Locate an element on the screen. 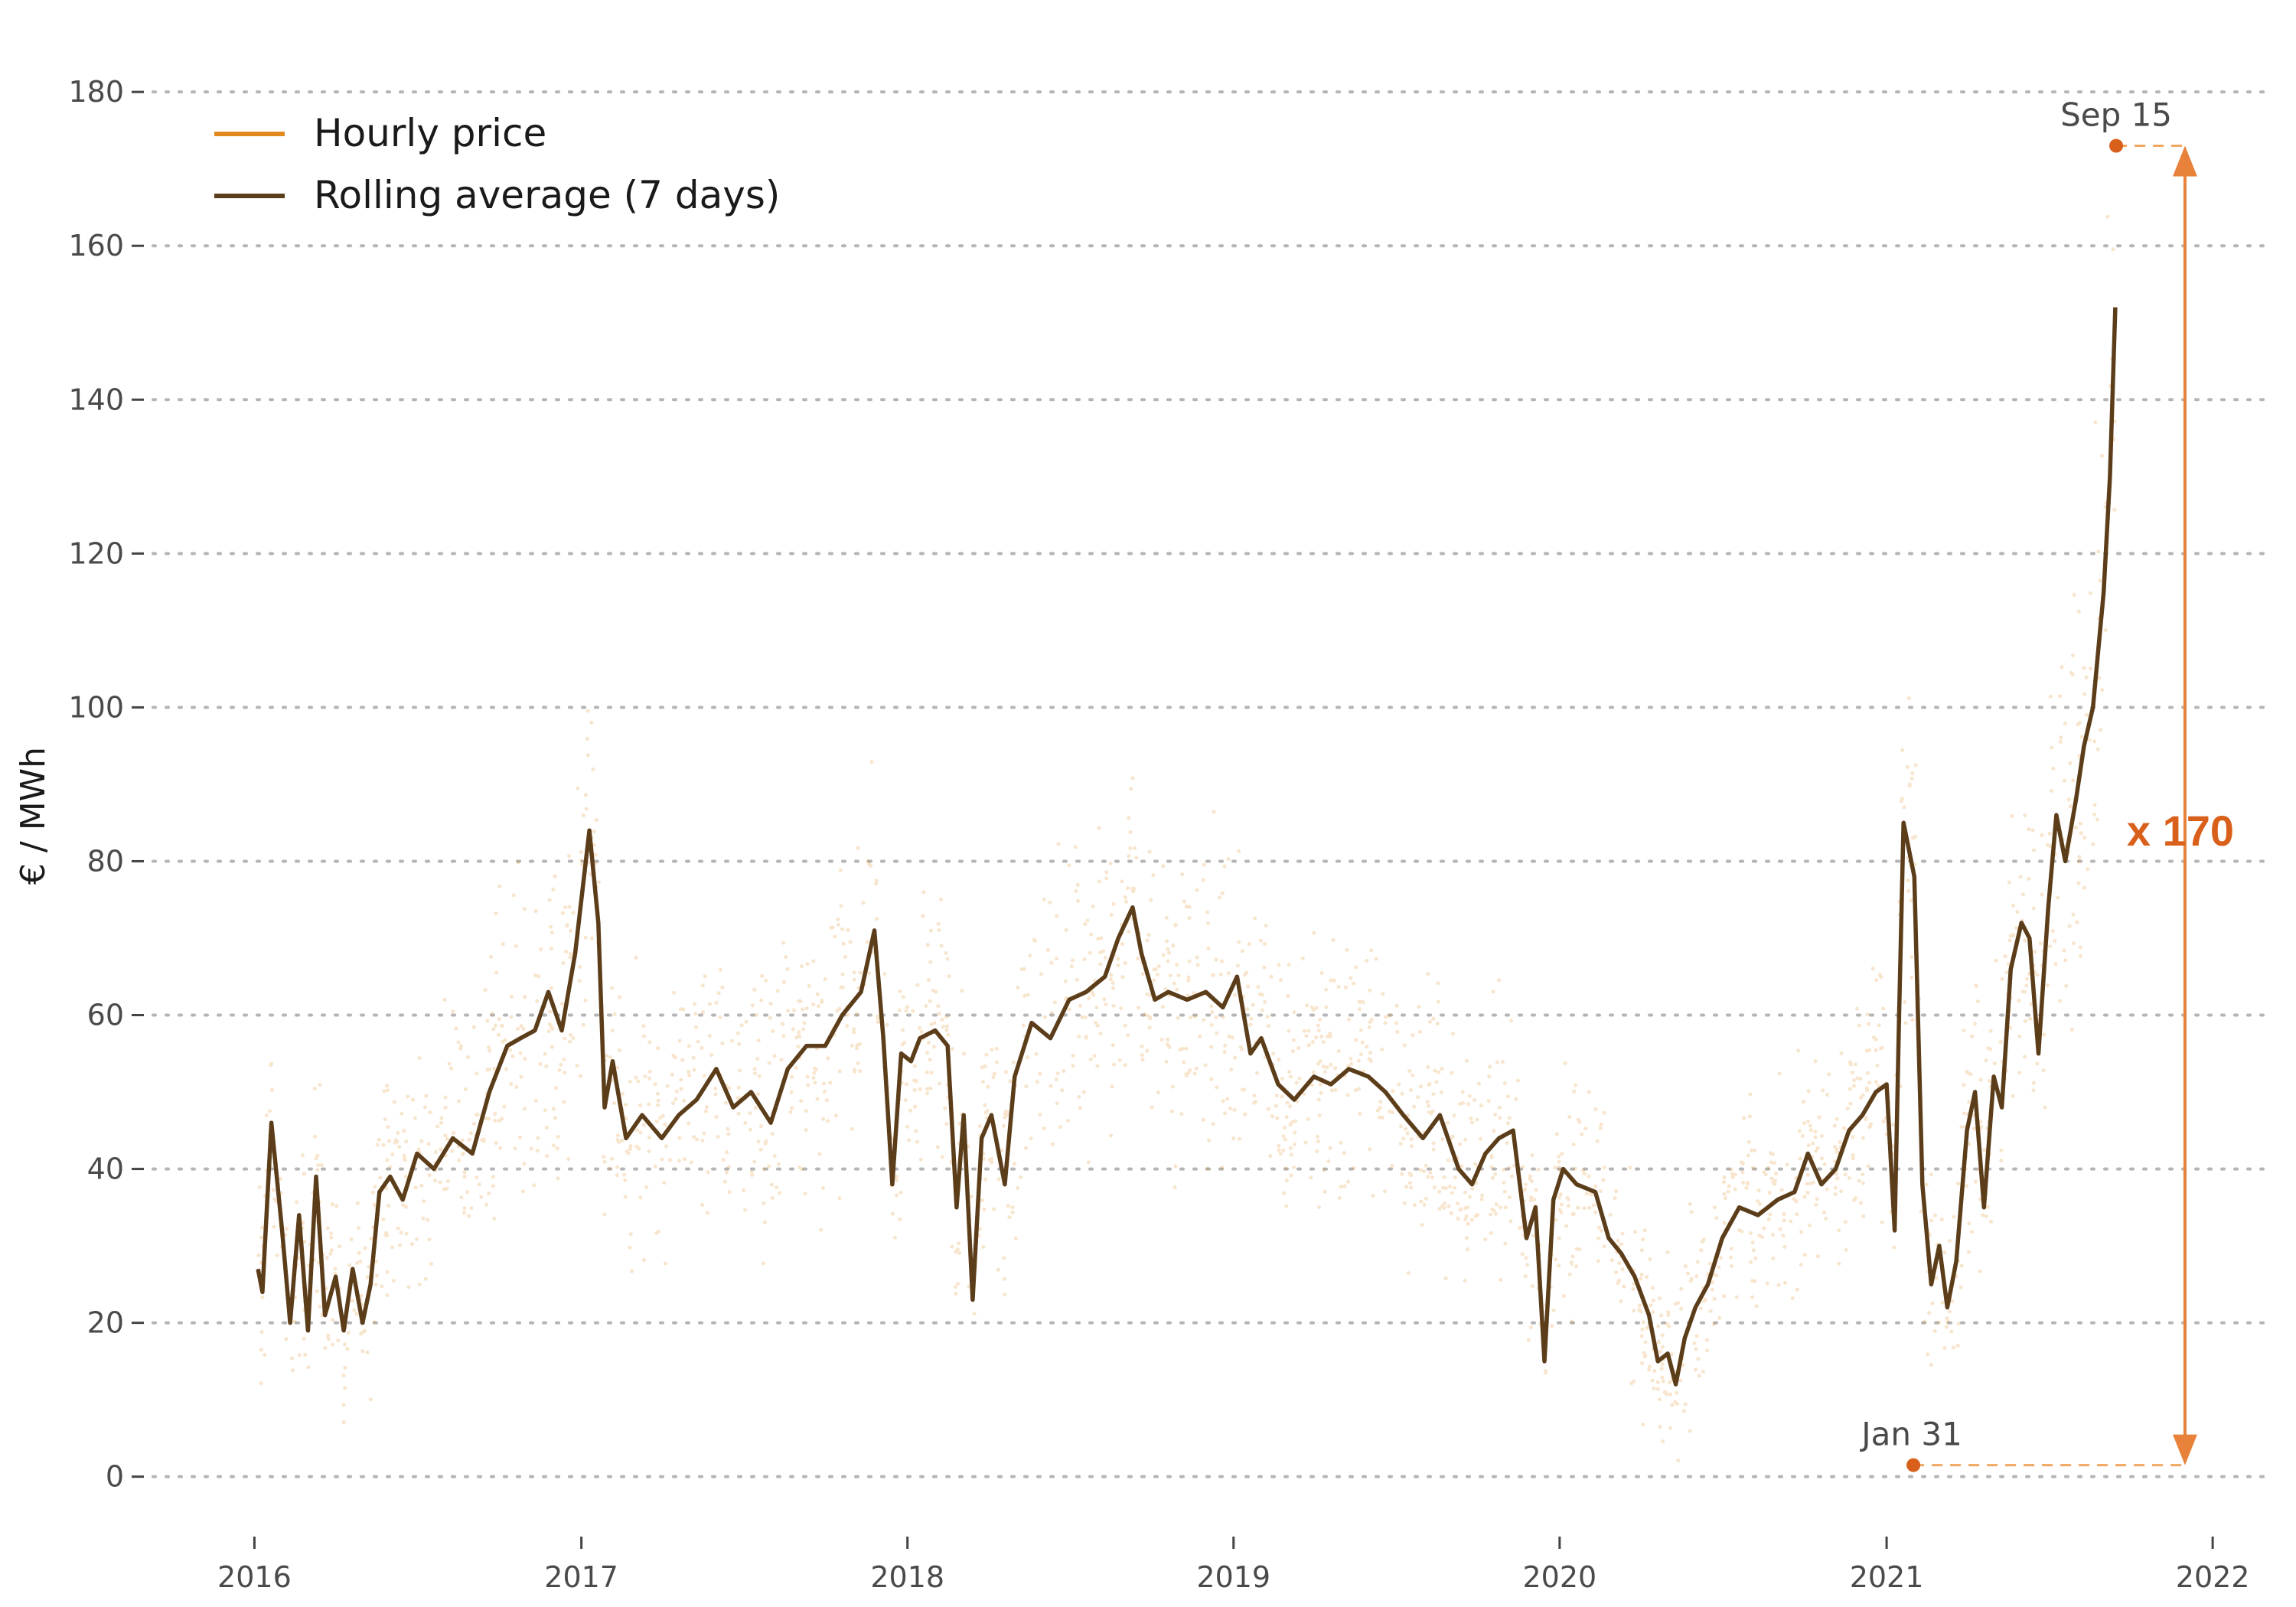 This screenshot has height=1607, width=2296. x-tick-label: 2018 is located at coordinates (907, 1577).